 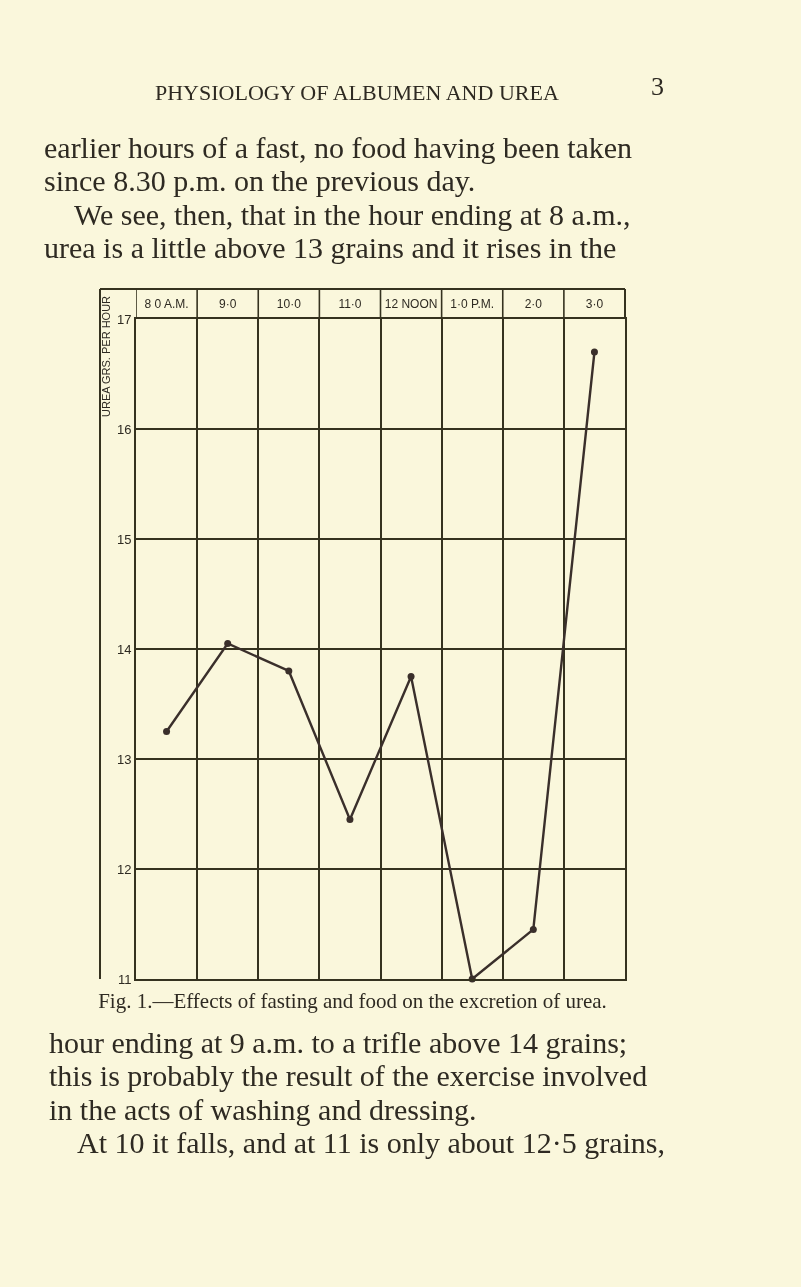 I want to click on x-tick-label: 3·0, so click(x=594, y=304).